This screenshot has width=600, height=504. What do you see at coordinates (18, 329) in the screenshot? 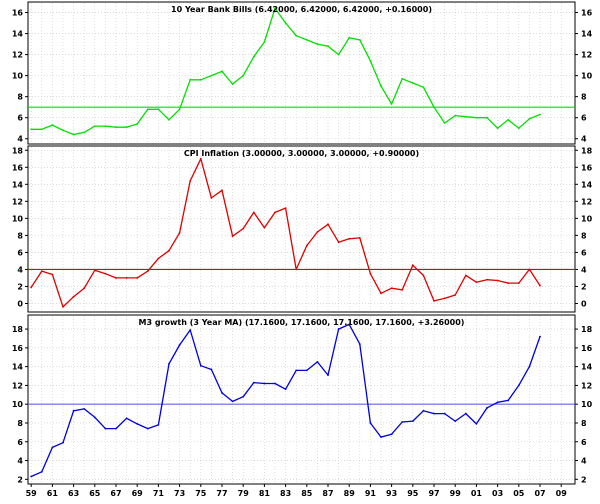
I see `y-tick-label-left: 18` at bounding box center [18, 329].